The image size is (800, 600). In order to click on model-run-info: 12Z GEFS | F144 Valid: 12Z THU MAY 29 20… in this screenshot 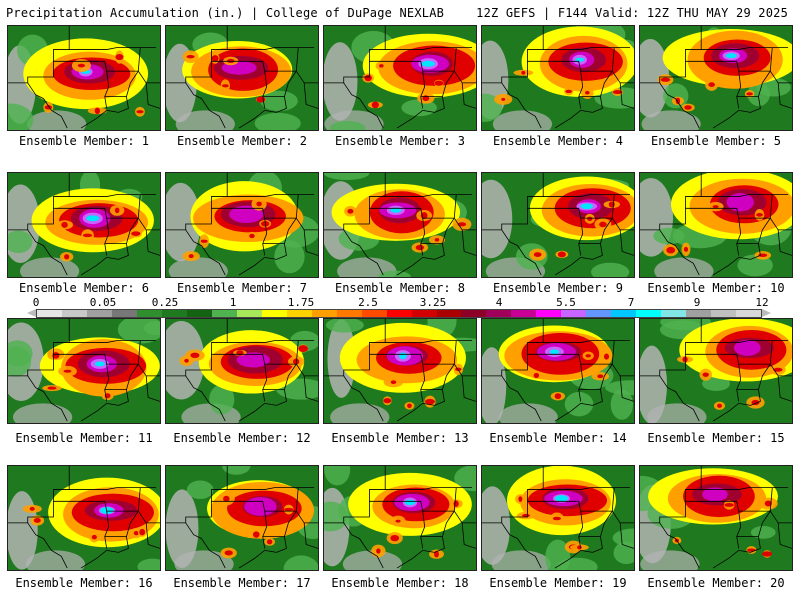, I will do `click(632, 13)`.